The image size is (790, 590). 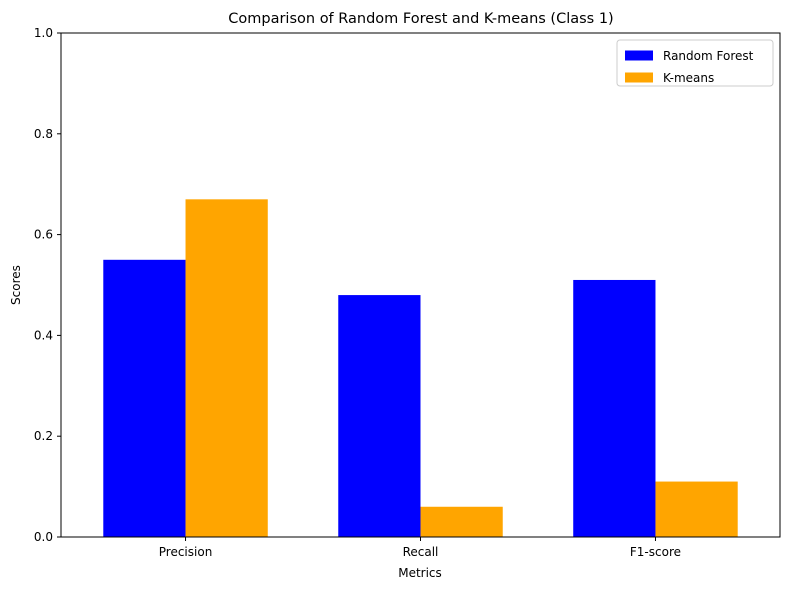 I want to click on bar-random-forest-recall, so click(x=379, y=416).